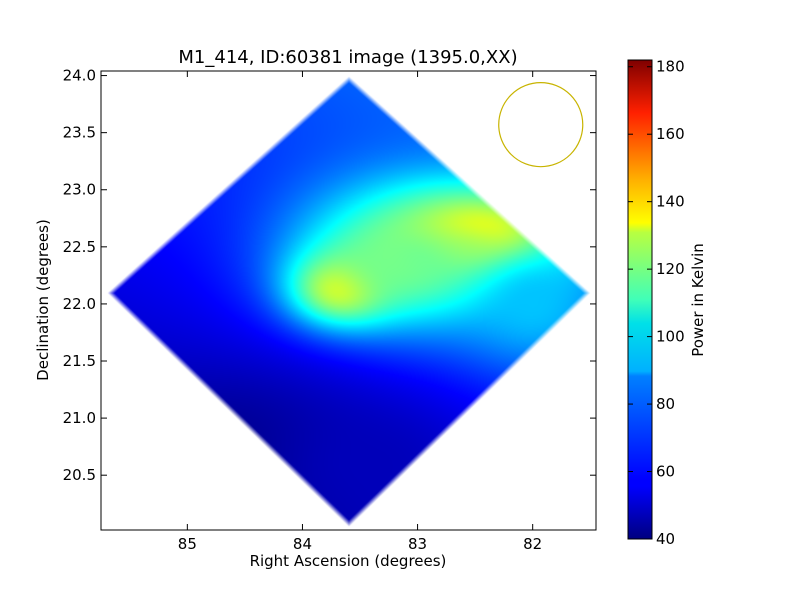  What do you see at coordinates (79, 475) in the screenshot?
I see `y-tick-label: 20.5` at bounding box center [79, 475].